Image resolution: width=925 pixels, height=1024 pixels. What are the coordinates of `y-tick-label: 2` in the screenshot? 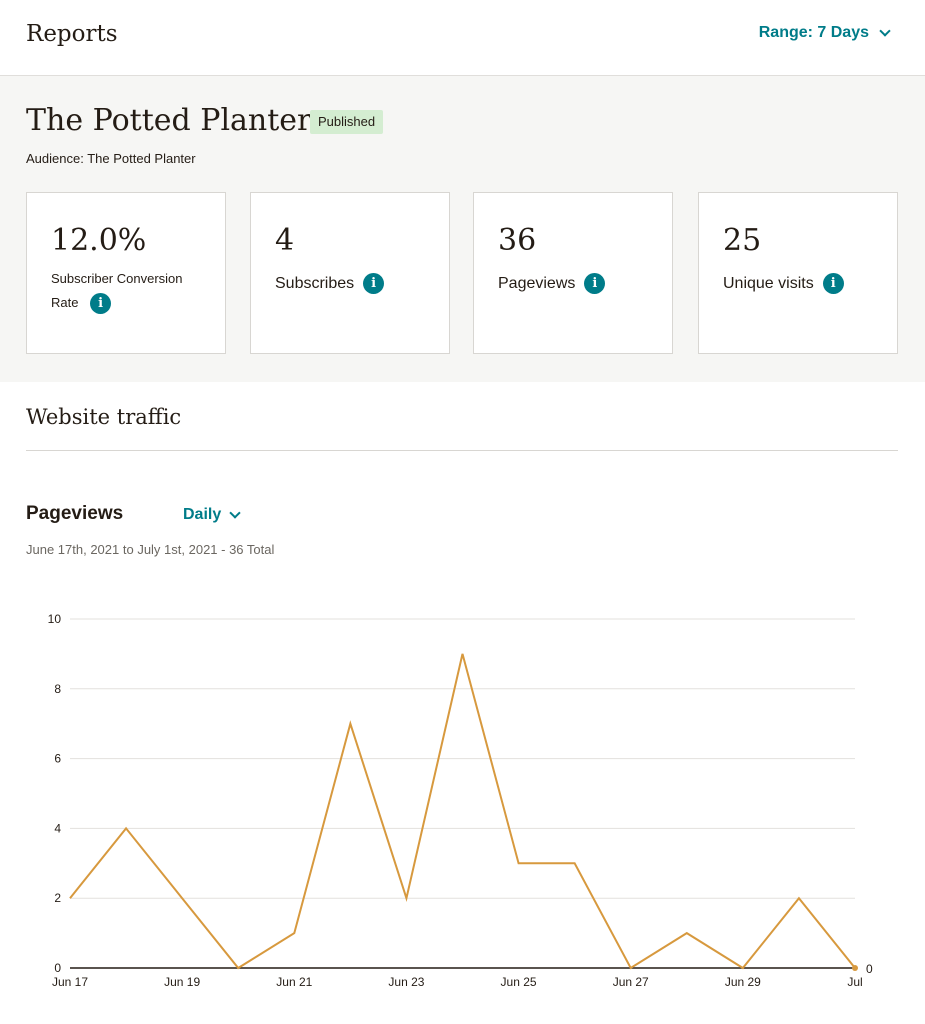 It's located at (57, 898).